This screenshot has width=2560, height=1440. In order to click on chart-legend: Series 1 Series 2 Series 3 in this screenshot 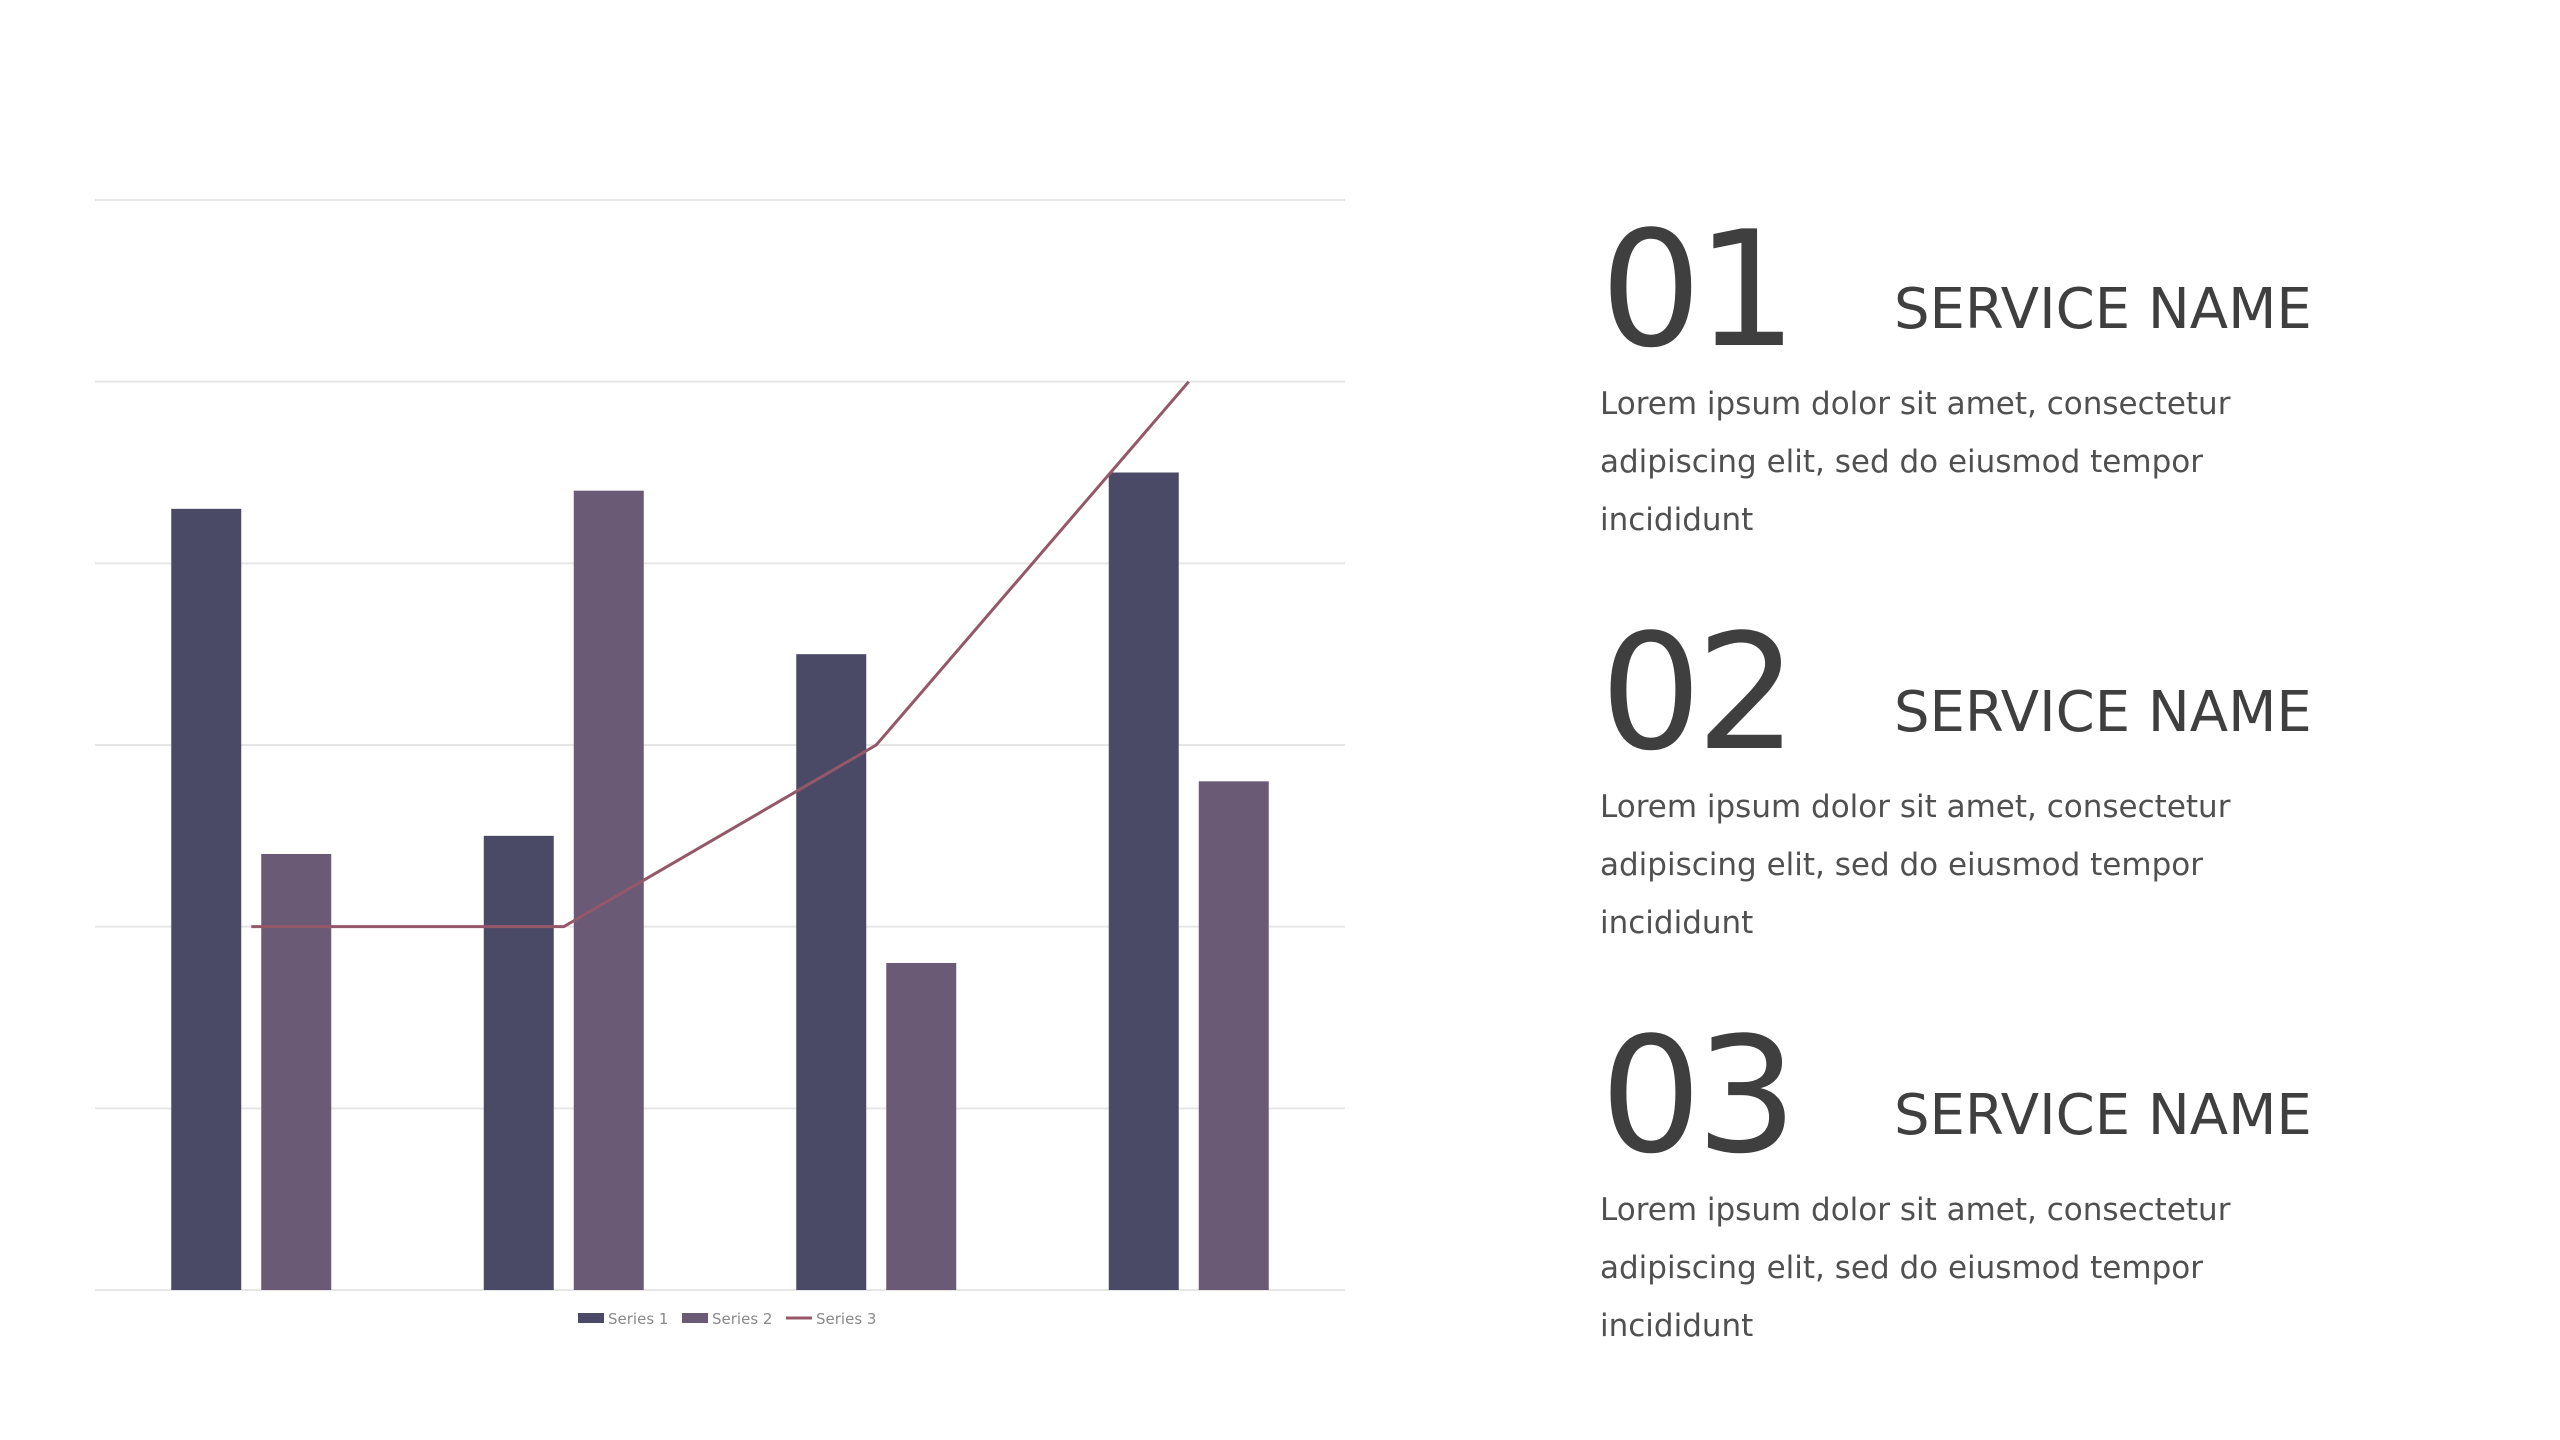, I will do `click(727, 1319)`.